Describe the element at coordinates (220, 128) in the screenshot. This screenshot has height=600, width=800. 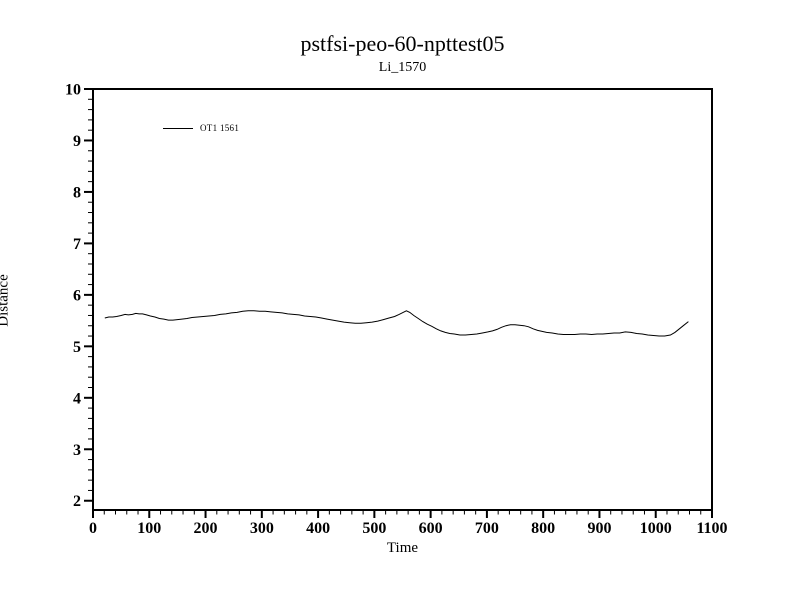
I see `legend-label: OT1 1561` at that location.